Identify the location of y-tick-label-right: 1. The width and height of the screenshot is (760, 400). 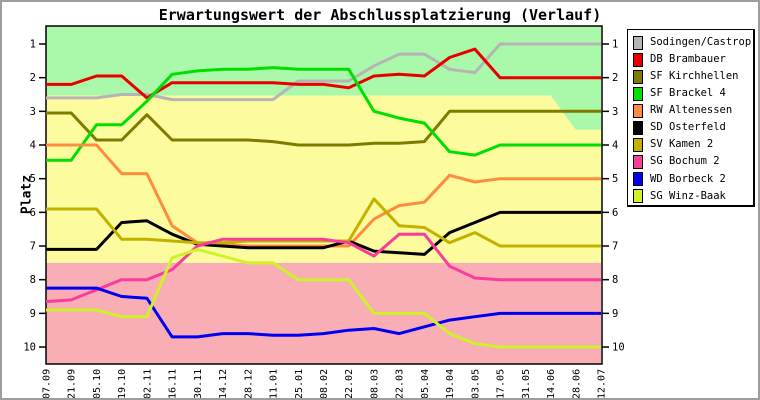
(615, 45).